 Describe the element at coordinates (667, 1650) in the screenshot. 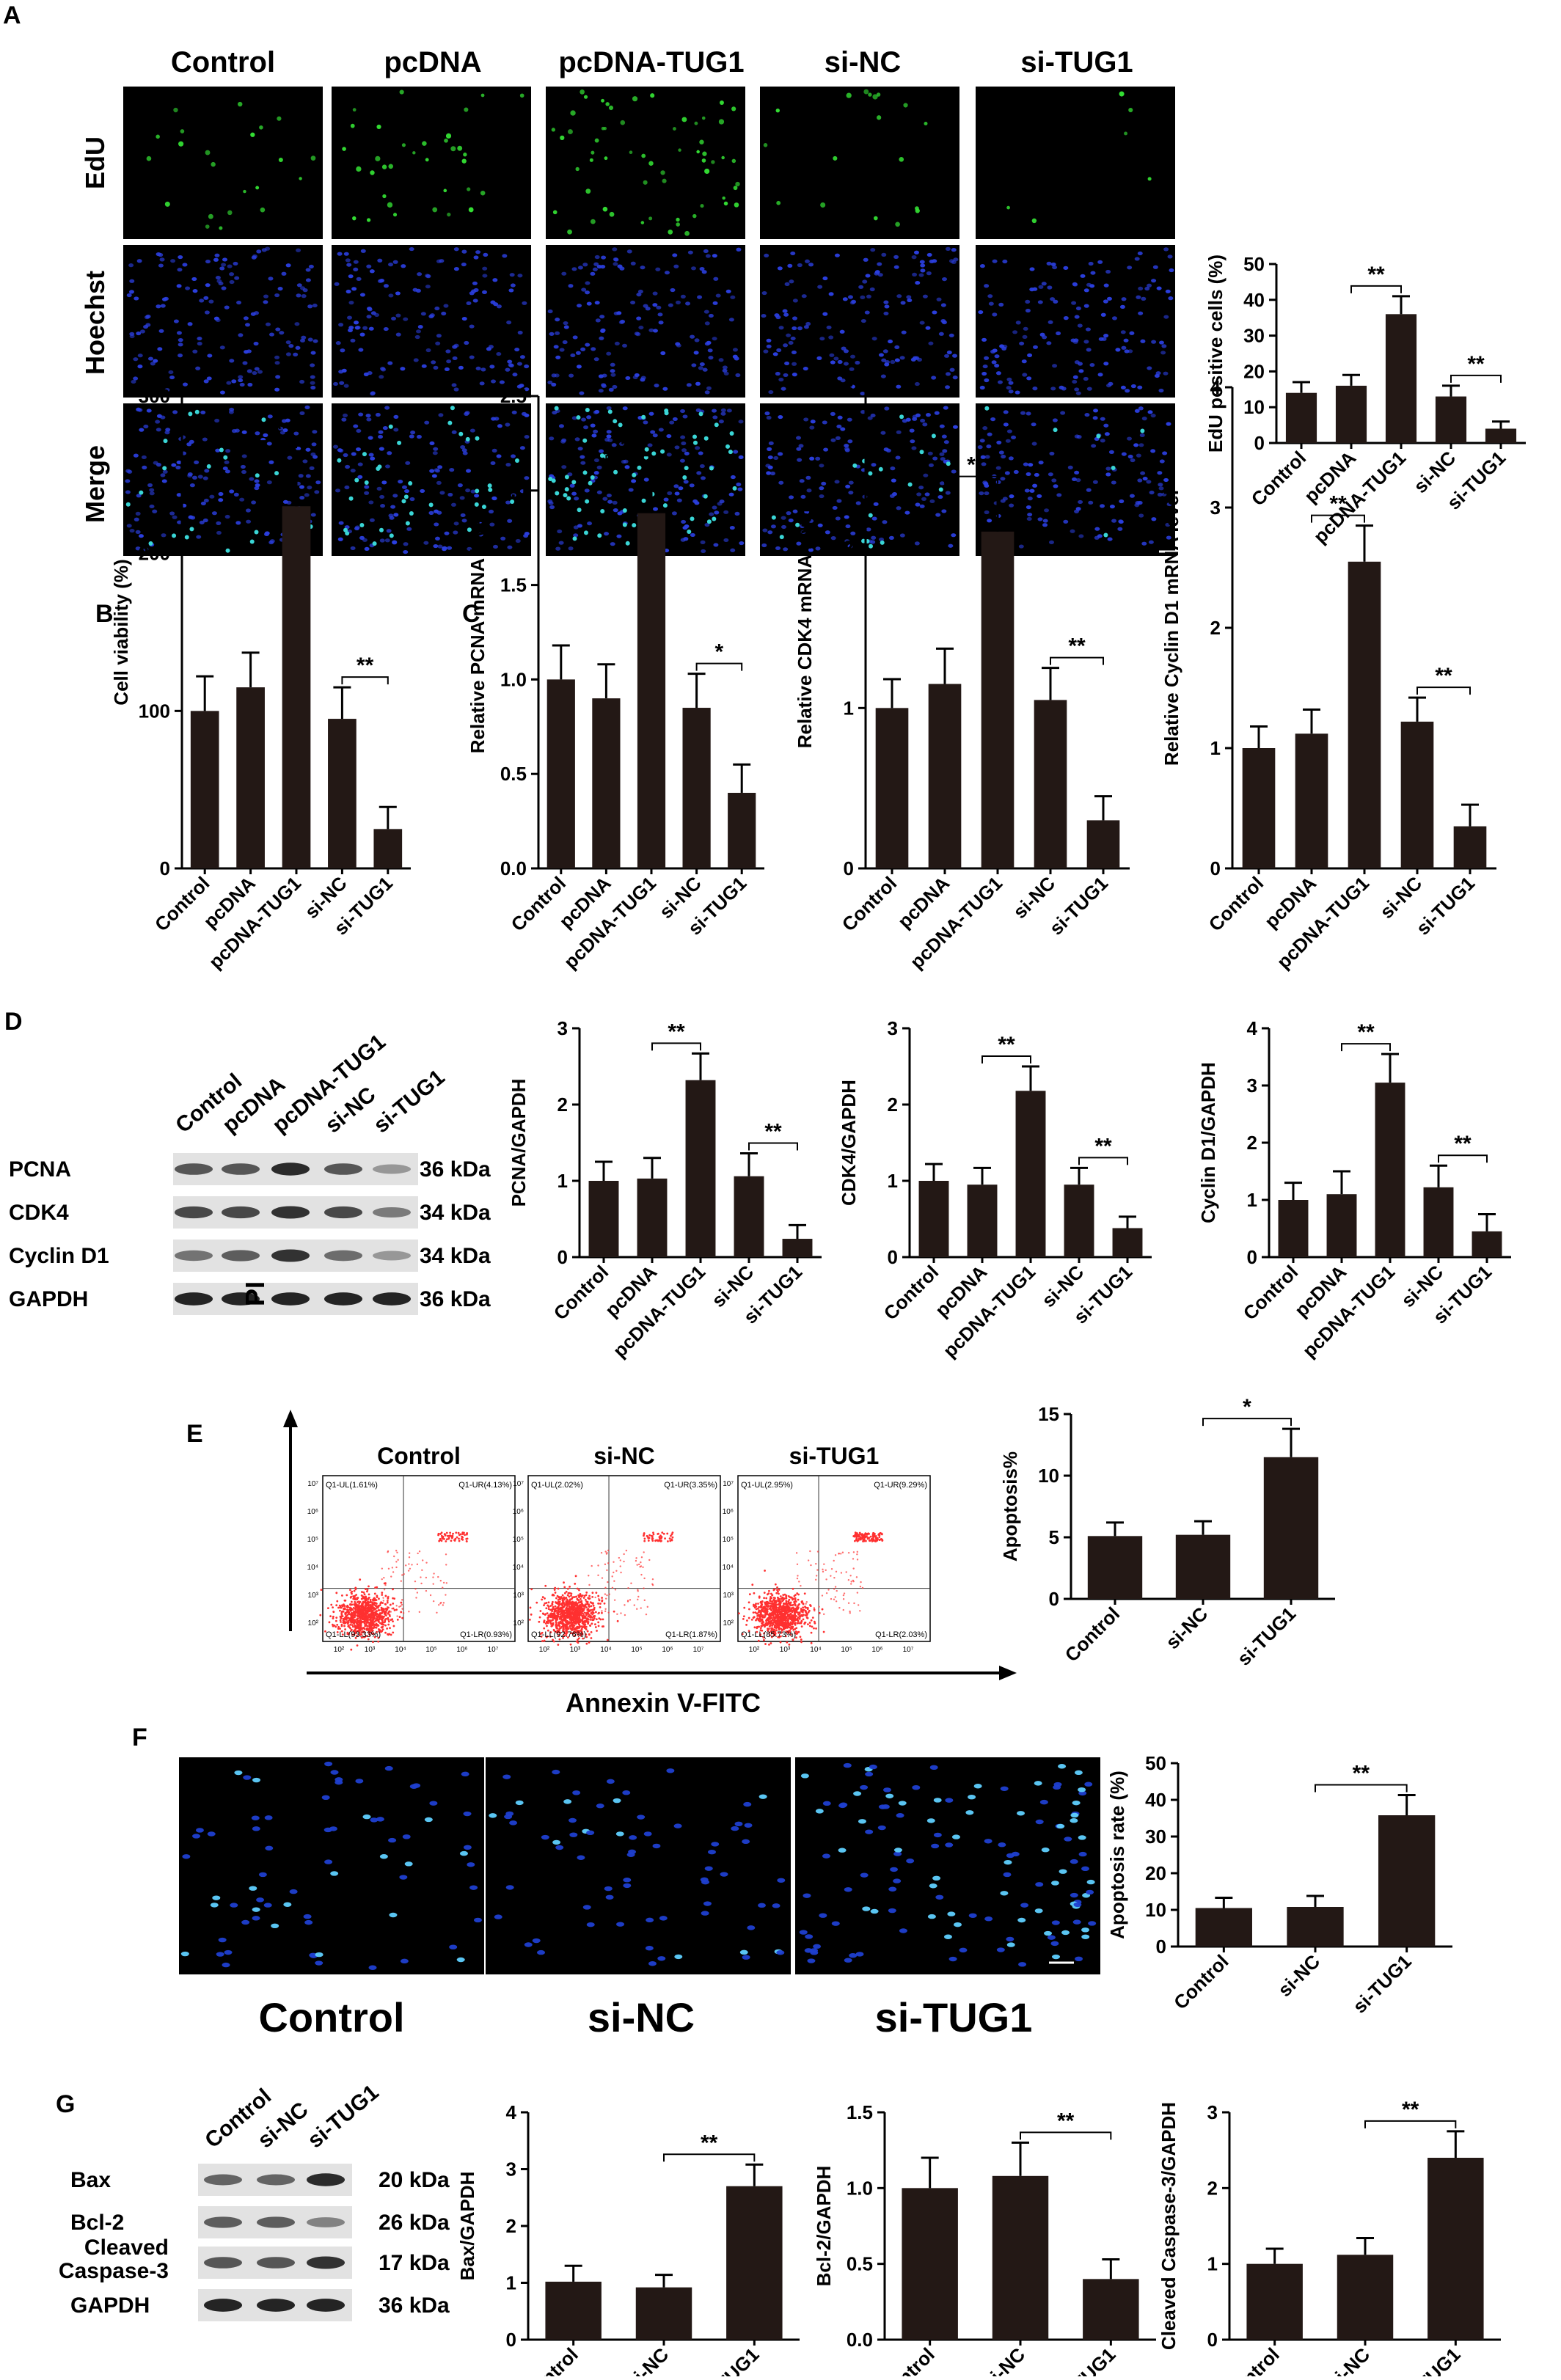

I see `flow-x-tick: 10⁶` at that location.